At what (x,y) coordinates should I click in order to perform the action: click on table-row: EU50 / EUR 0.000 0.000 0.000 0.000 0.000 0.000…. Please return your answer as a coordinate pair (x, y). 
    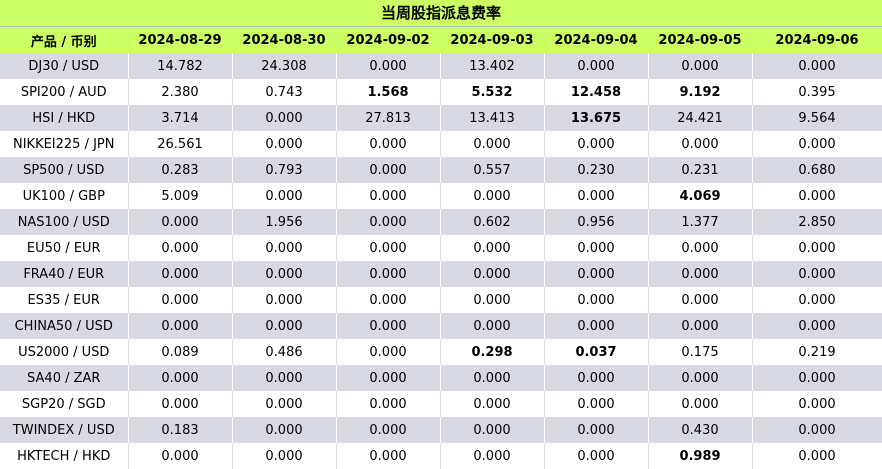
    Looking at the image, I should click on (441, 248).